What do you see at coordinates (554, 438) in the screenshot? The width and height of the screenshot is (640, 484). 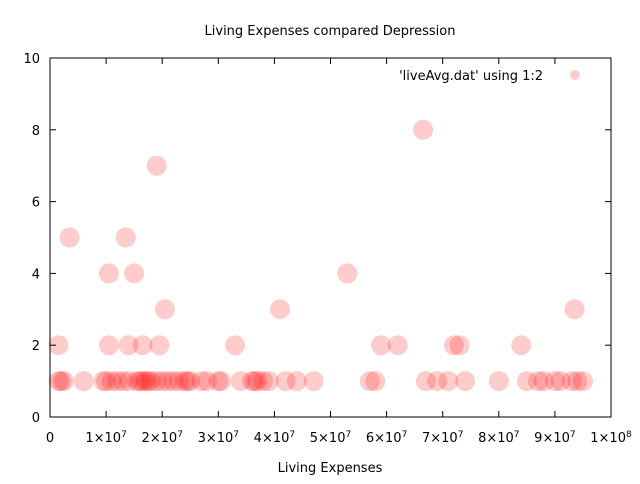 I see `x-tick-label: 9×107` at bounding box center [554, 438].